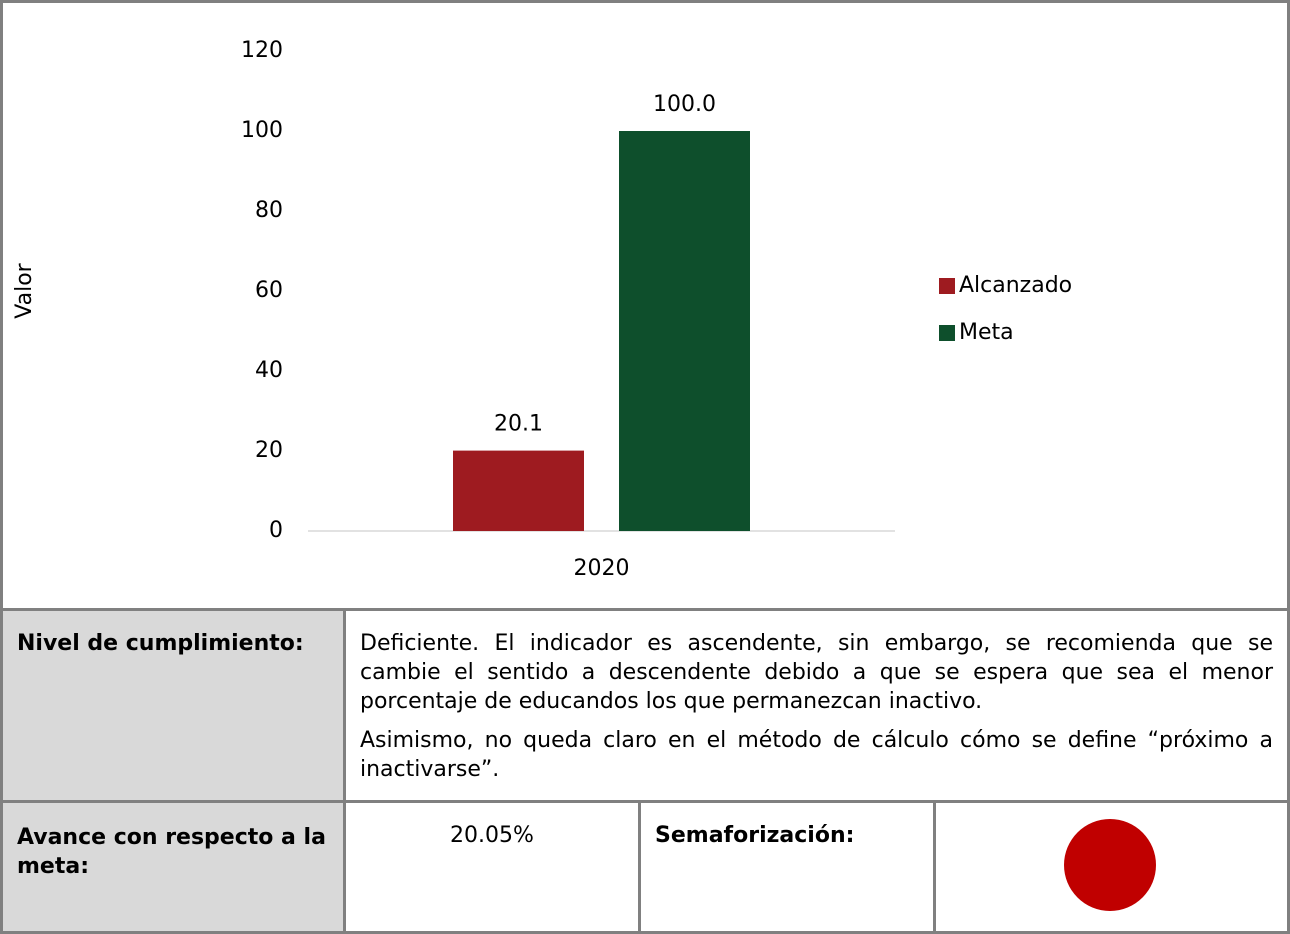 The height and width of the screenshot is (934, 1290). I want to click on label: Semaforización:, so click(755, 835).